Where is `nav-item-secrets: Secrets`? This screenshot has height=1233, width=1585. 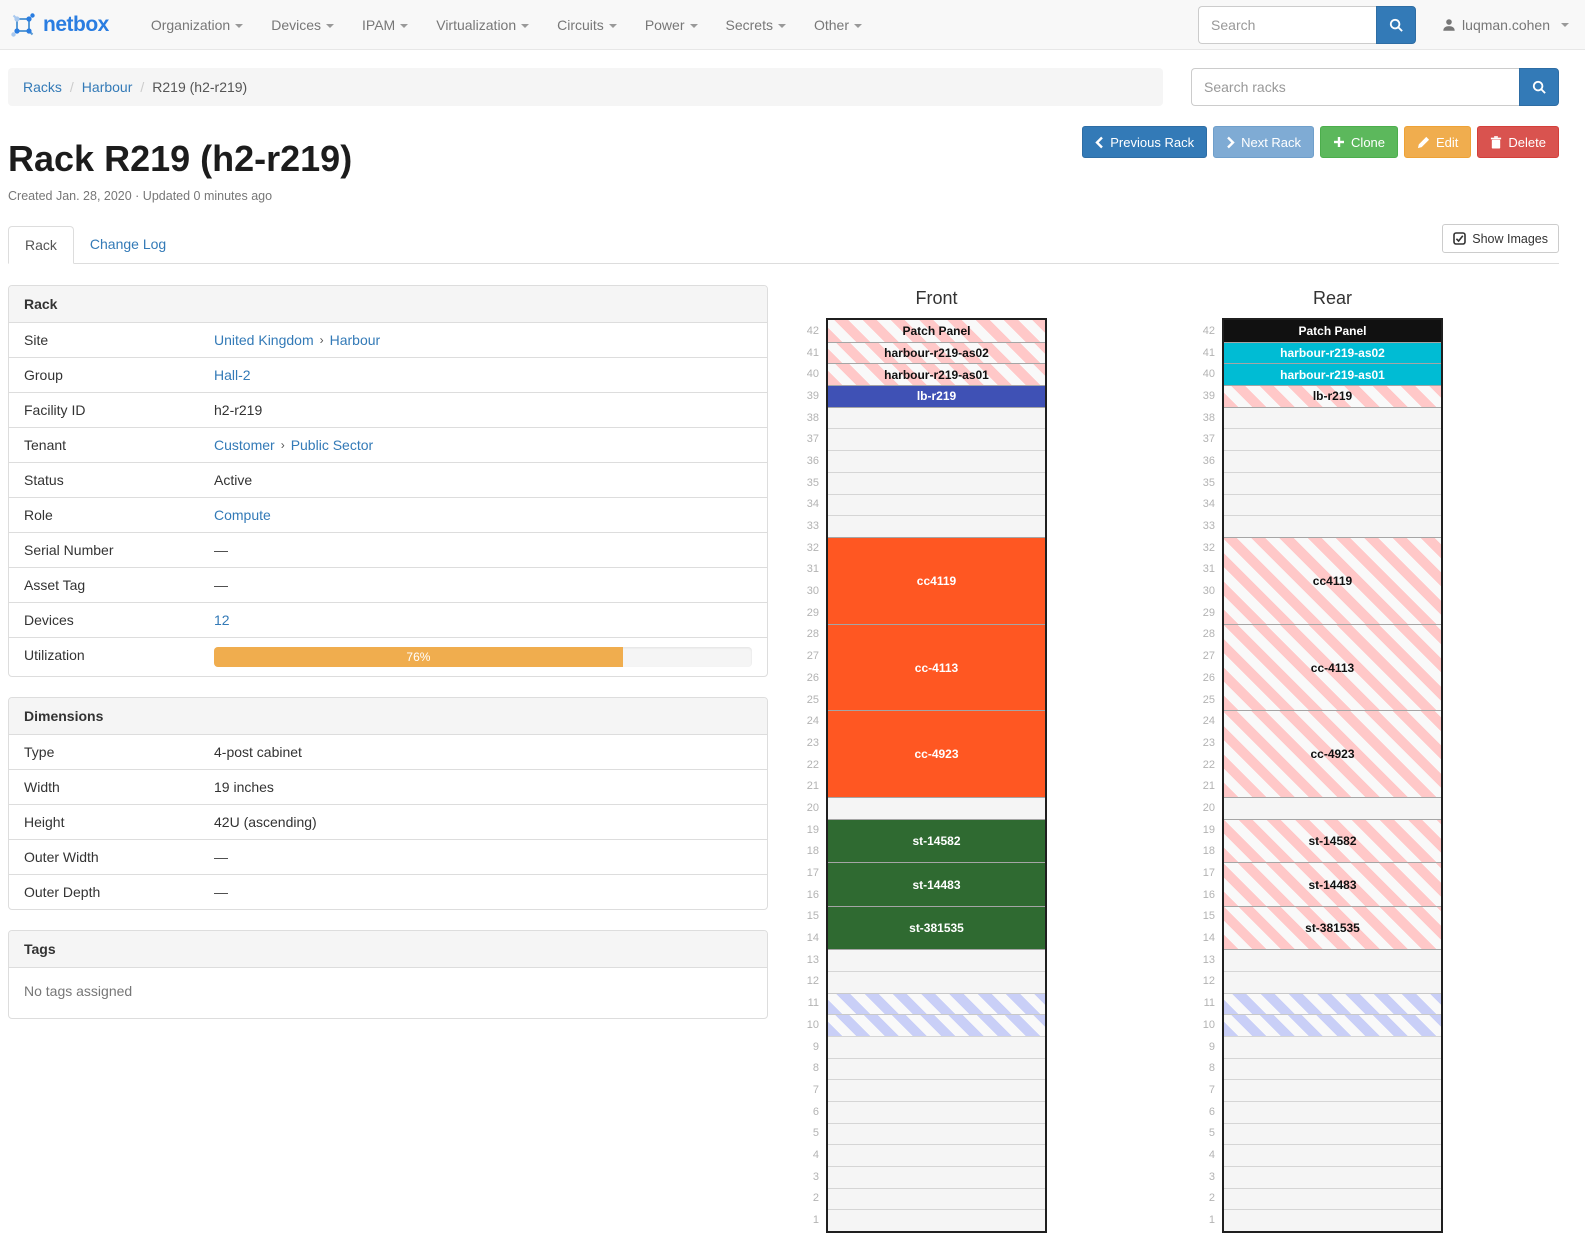
nav-item-secrets: Secrets is located at coordinates (756, 25).